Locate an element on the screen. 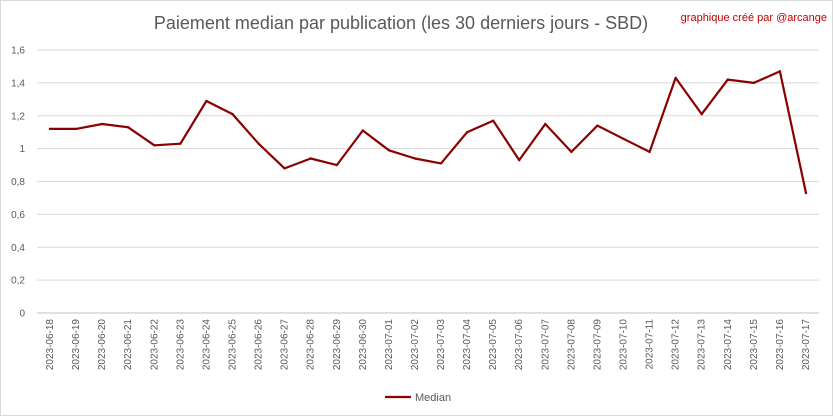  y-tick-label: 1,4 is located at coordinates (18, 83).